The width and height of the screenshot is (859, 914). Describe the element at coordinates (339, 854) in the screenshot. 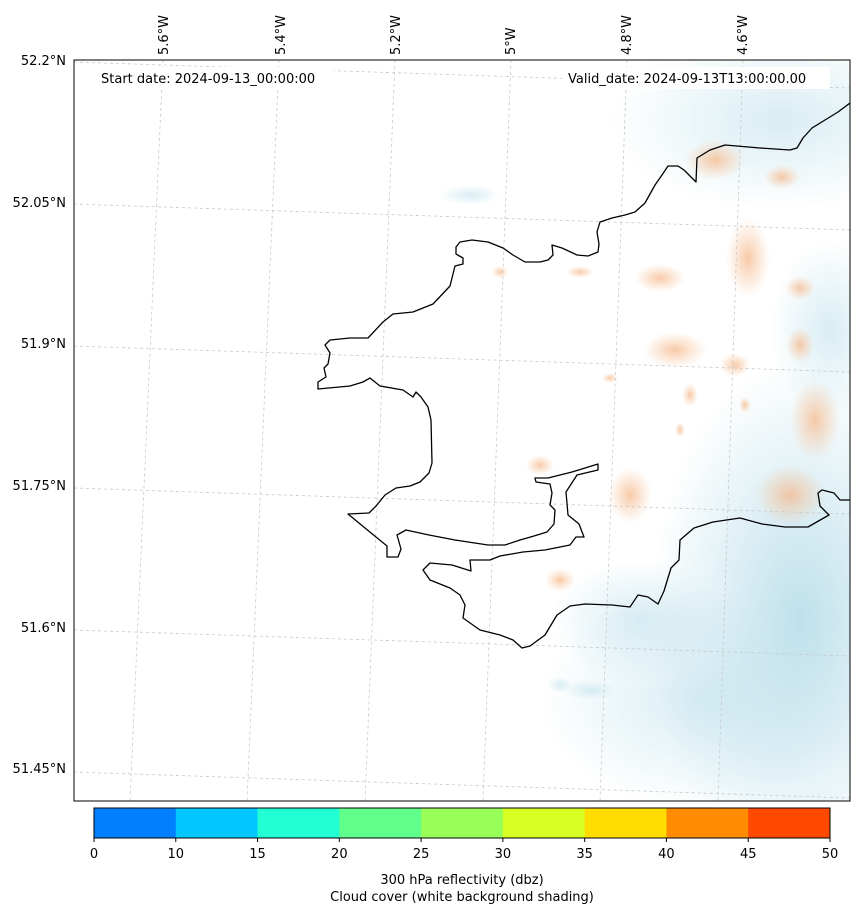

I see `colorbar-tick-label: 20` at that location.